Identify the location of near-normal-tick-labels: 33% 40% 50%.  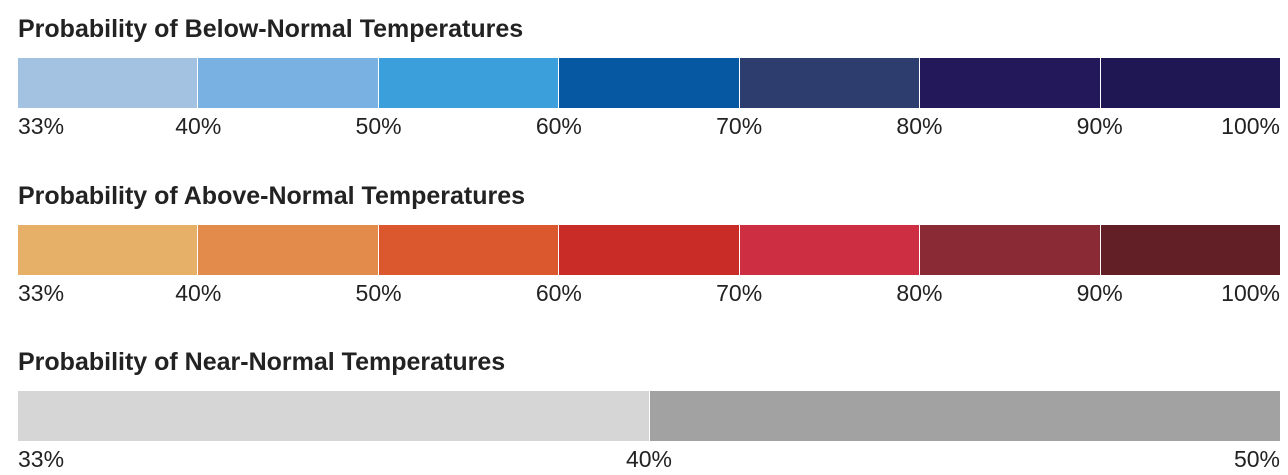
(649, 460).